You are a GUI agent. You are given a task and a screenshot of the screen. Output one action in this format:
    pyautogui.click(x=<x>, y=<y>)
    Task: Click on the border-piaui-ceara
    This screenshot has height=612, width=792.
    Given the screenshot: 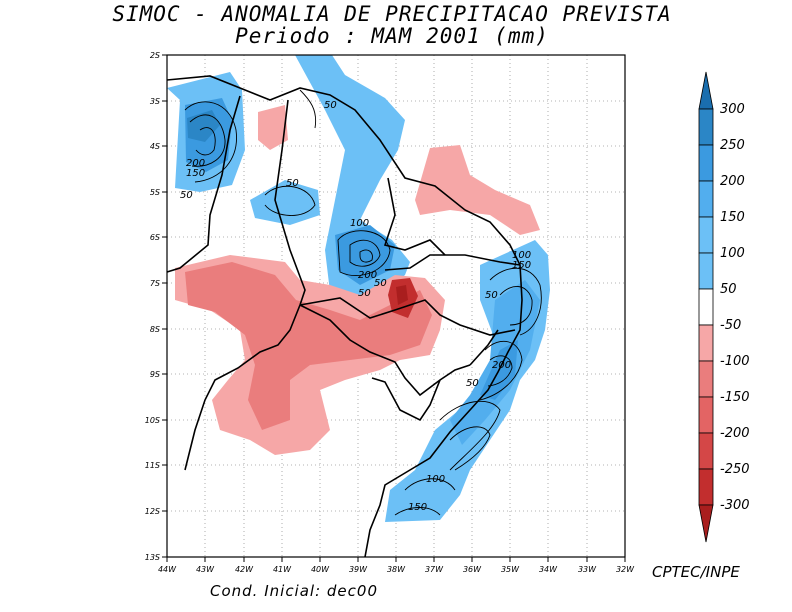 What is the action you would take?
    pyautogui.click(x=290, y=202)
    